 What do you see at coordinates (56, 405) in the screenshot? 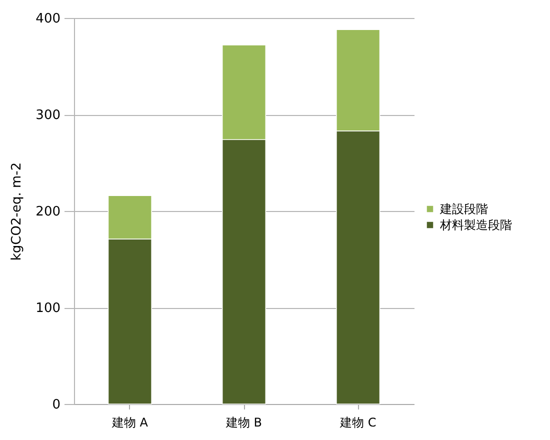
I see `y-tick-label: 0` at bounding box center [56, 405].